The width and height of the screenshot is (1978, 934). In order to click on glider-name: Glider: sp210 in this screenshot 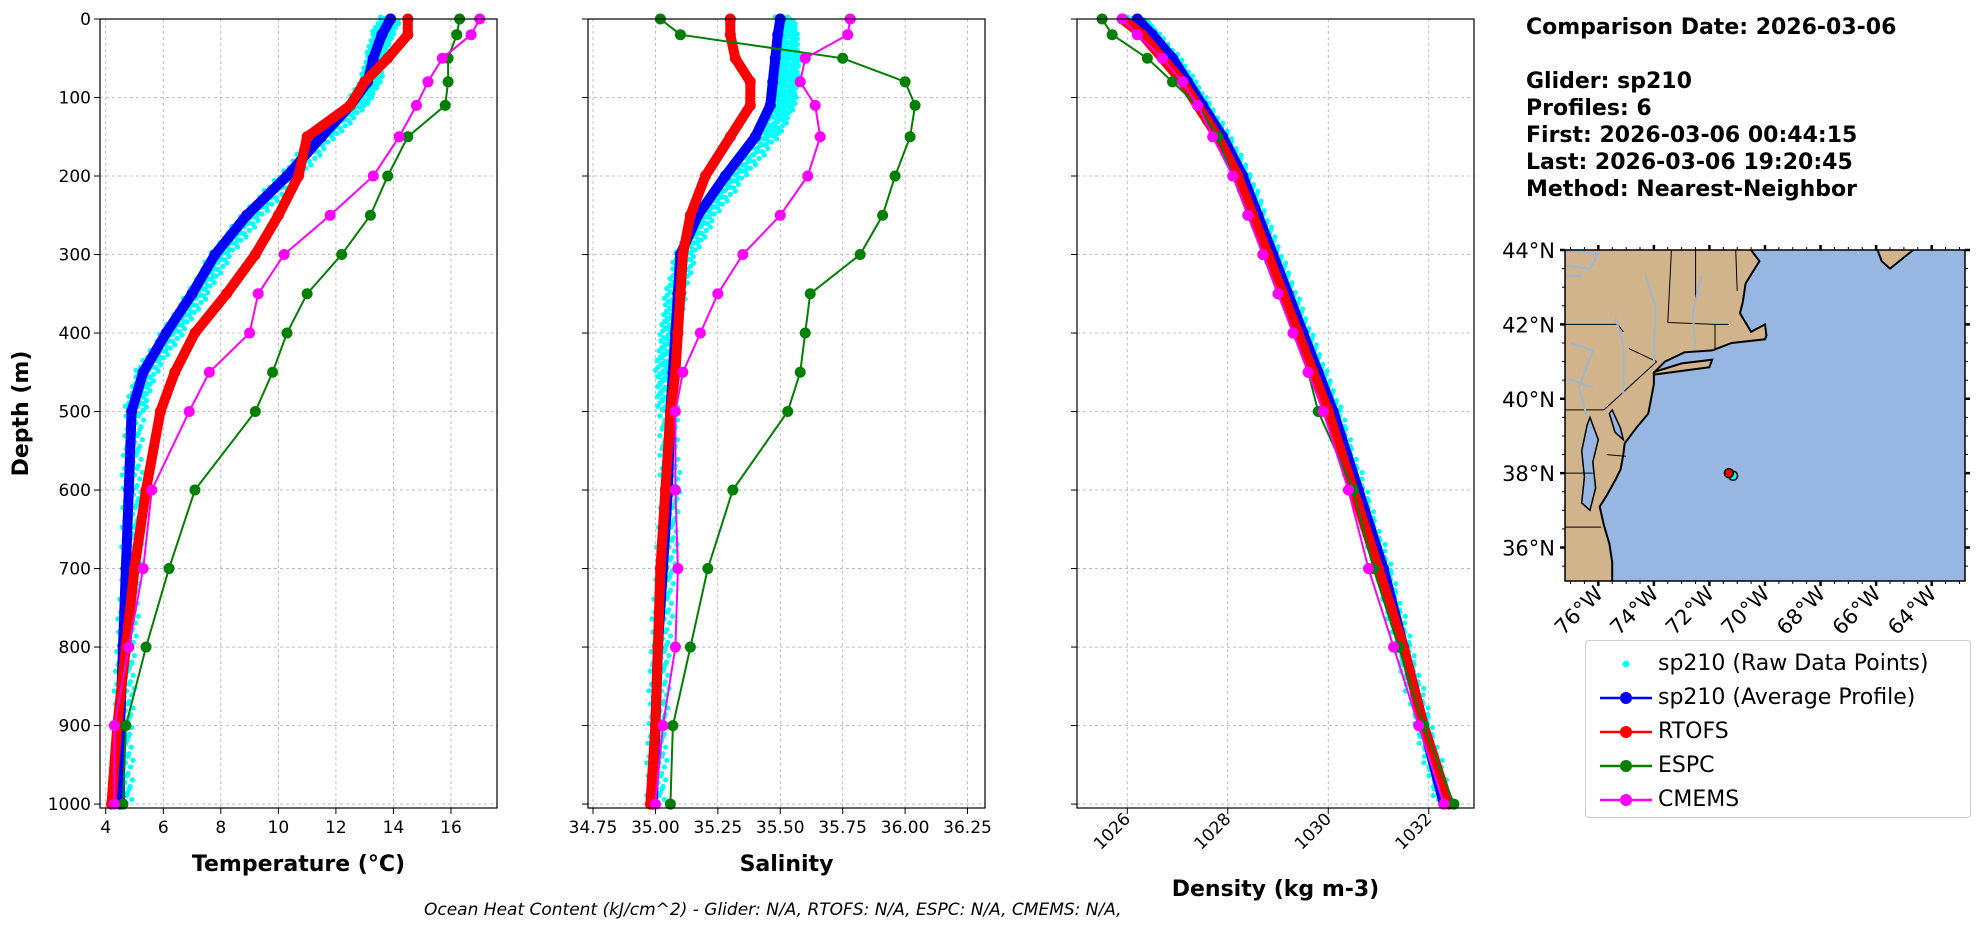, I will do `click(1609, 81)`.